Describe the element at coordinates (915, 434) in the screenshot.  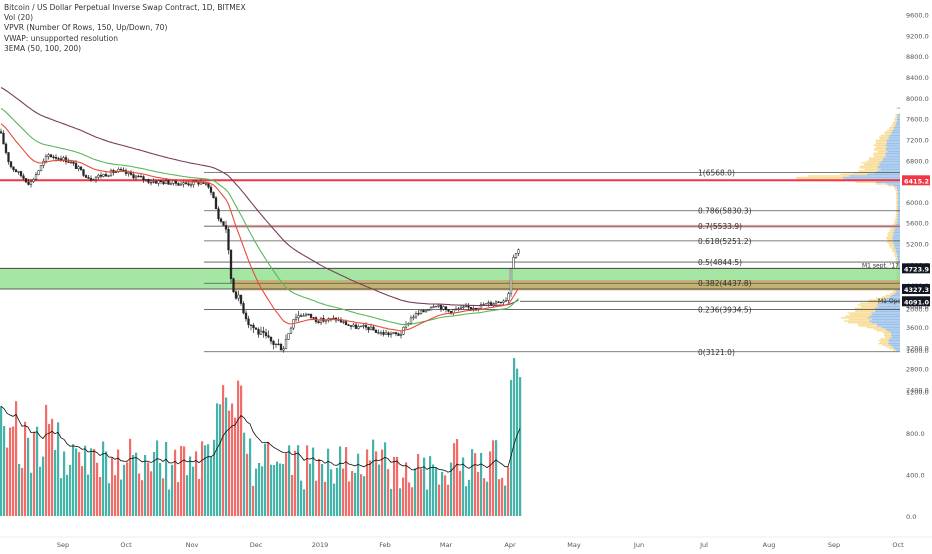
I see `volume-tick-label: 800.0` at that location.